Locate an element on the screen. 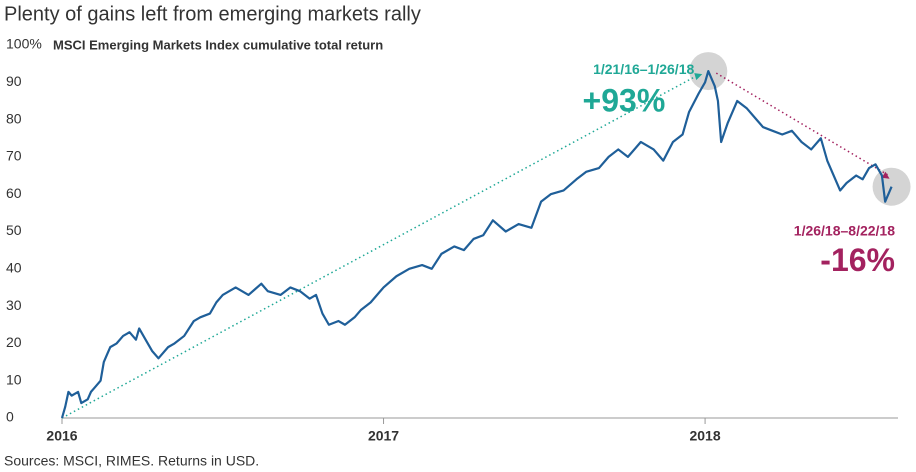  source-note: Sources: MSCI, RIMES. Returns in USD. is located at coordinates (131, 461).